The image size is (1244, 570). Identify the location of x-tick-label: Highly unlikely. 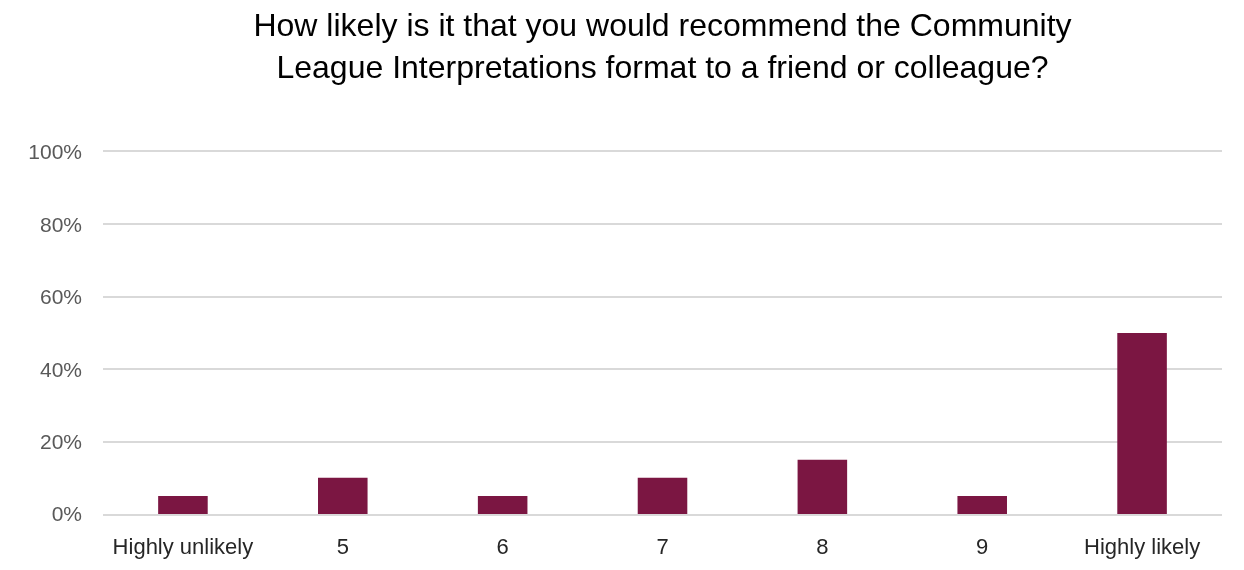
(183, 547).